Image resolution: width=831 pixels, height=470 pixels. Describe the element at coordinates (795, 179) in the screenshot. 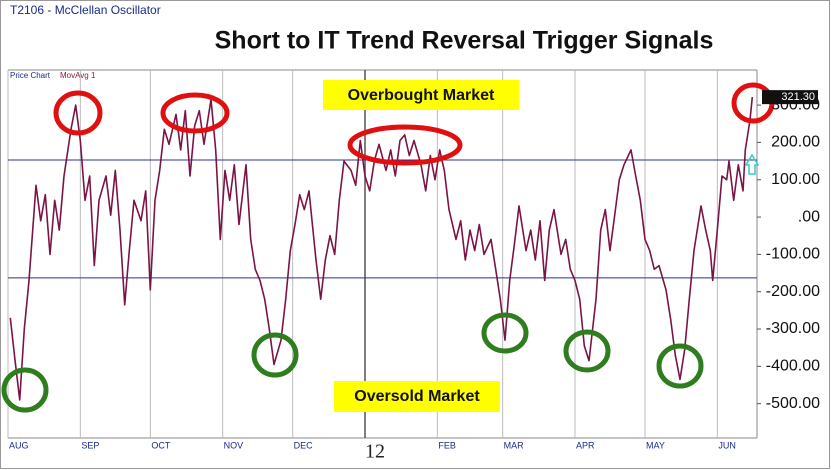

I see `y-tick-label: 100.00` at that location.